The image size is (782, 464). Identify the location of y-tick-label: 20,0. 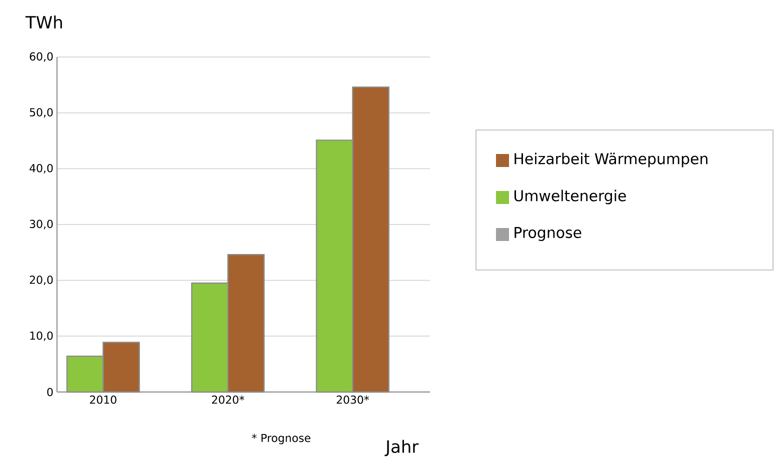
(41, 281).